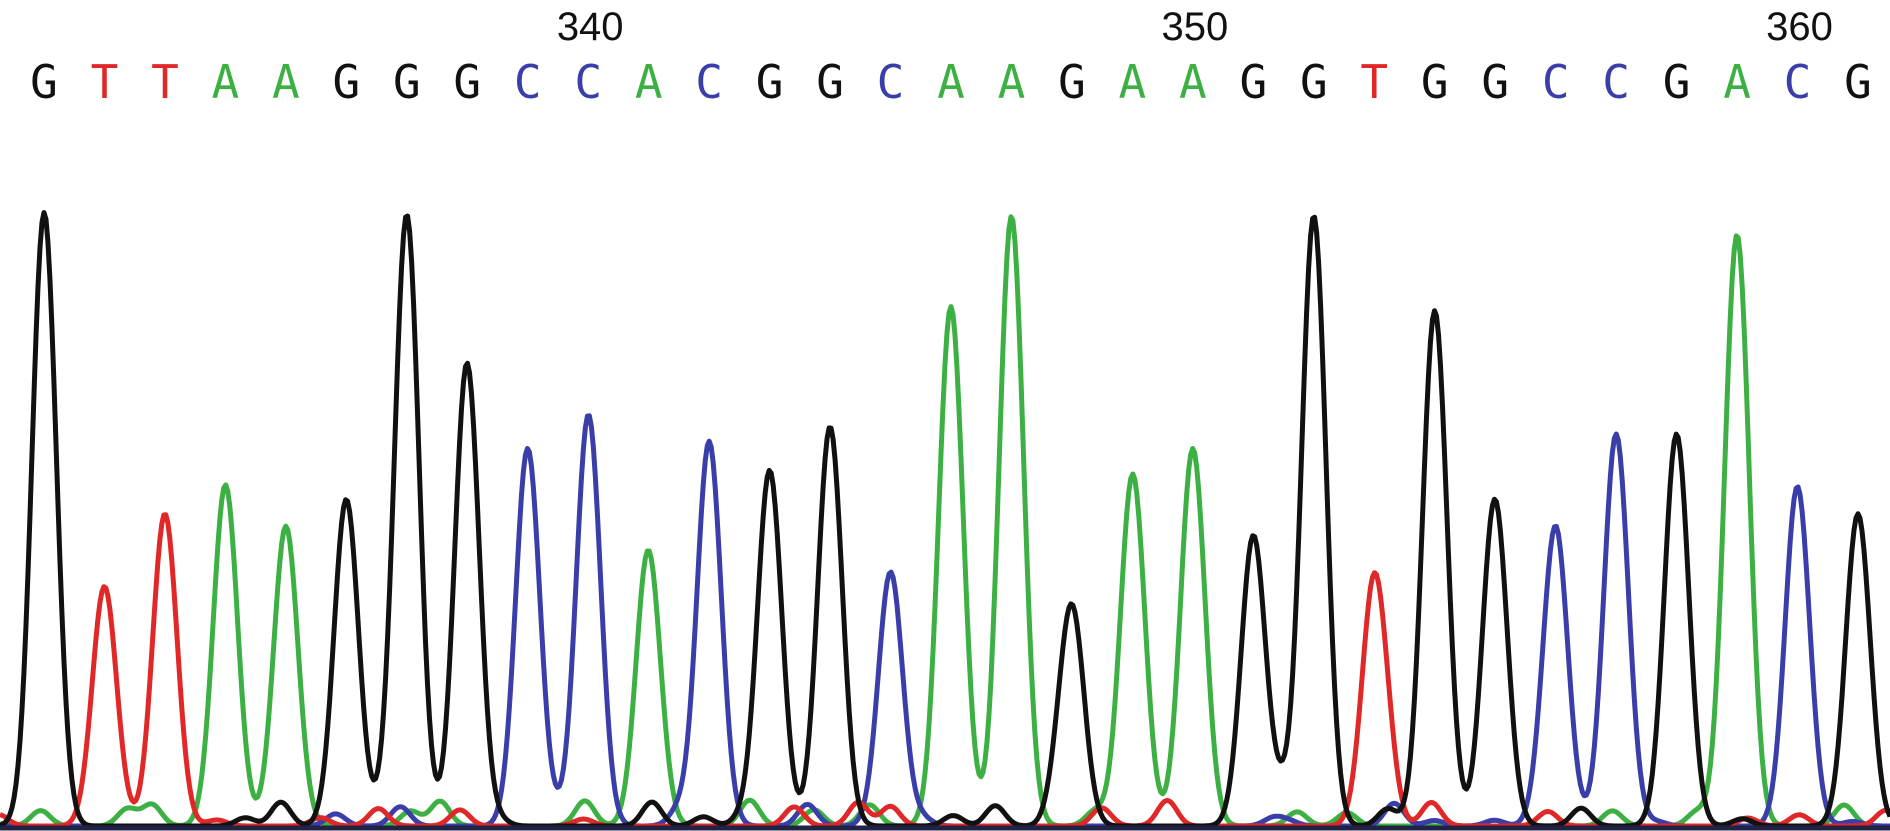 Image resolution: width=1890 pixels, height=831 pixels. Describe the element at coordinates (286, 82) in the screenshot. I see `base-call-4: A` at that location.